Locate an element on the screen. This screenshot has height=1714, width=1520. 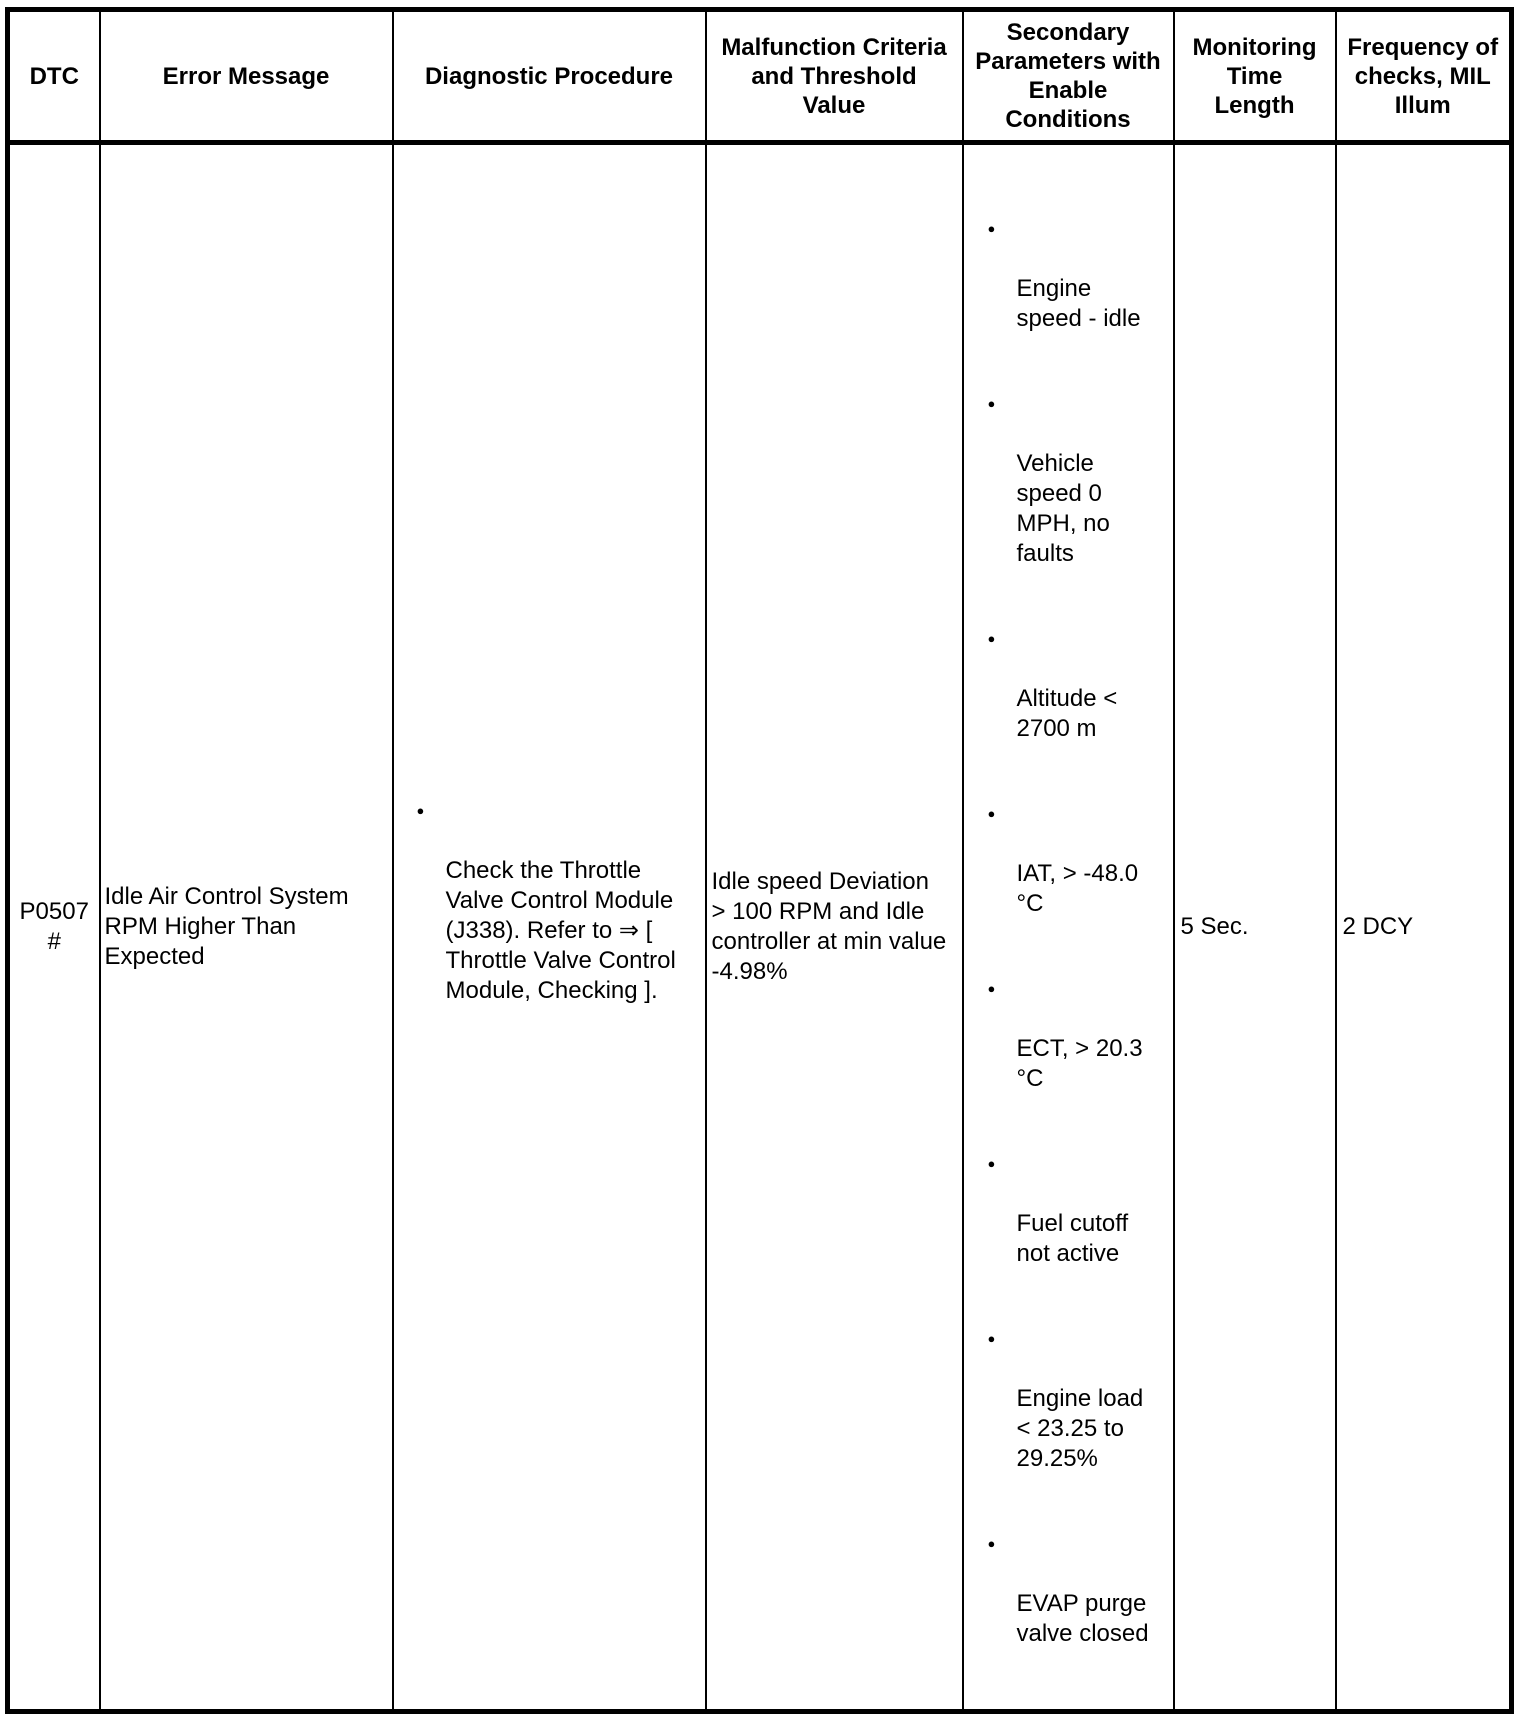
secondary-parameter-text: Altitude < 2700 m is located at coordinates (1067, 713).